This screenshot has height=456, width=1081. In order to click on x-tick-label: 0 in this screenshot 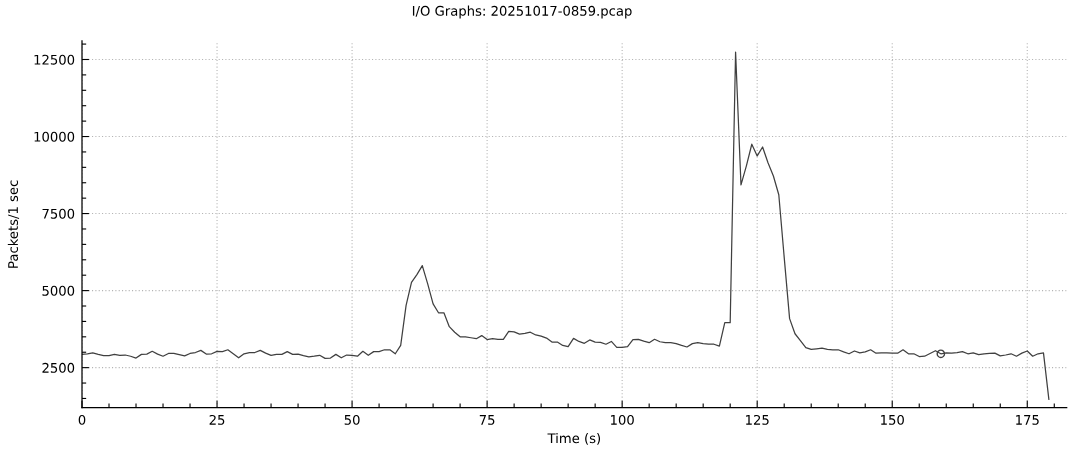, I will do `click(82, 419)`.